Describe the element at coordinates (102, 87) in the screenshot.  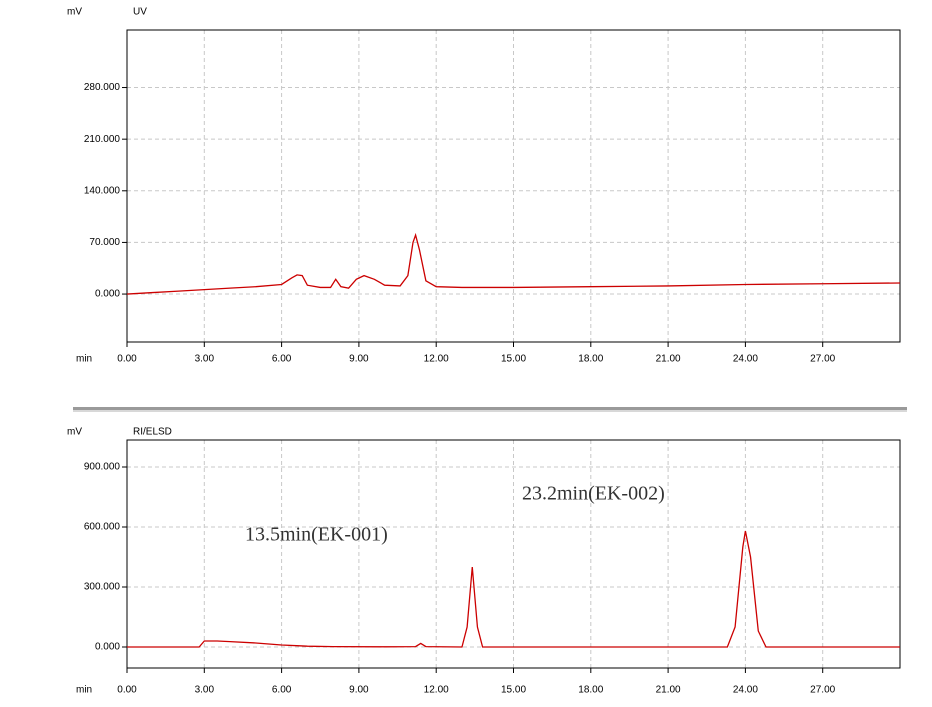
I see `y-tick-label: 280.000` at that location.